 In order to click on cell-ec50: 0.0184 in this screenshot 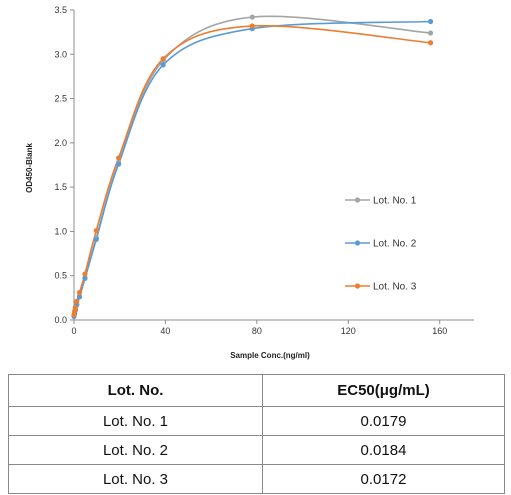, I will do `click(383, 450)`.